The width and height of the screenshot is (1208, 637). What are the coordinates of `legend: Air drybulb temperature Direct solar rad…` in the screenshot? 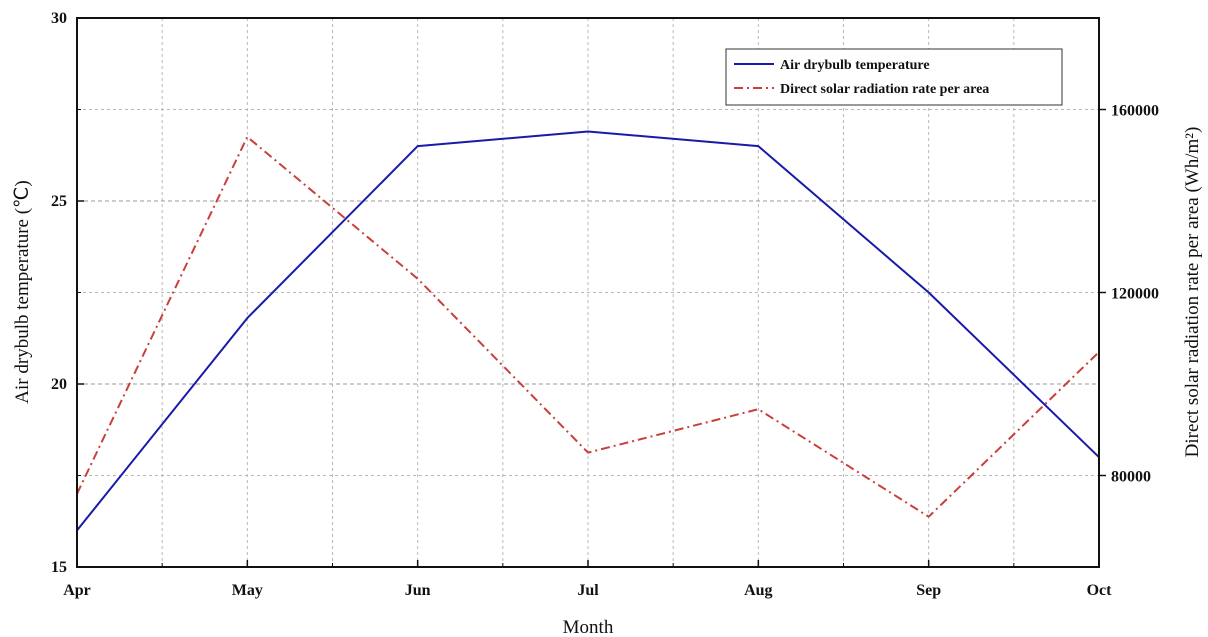 It's located at (894, 77).